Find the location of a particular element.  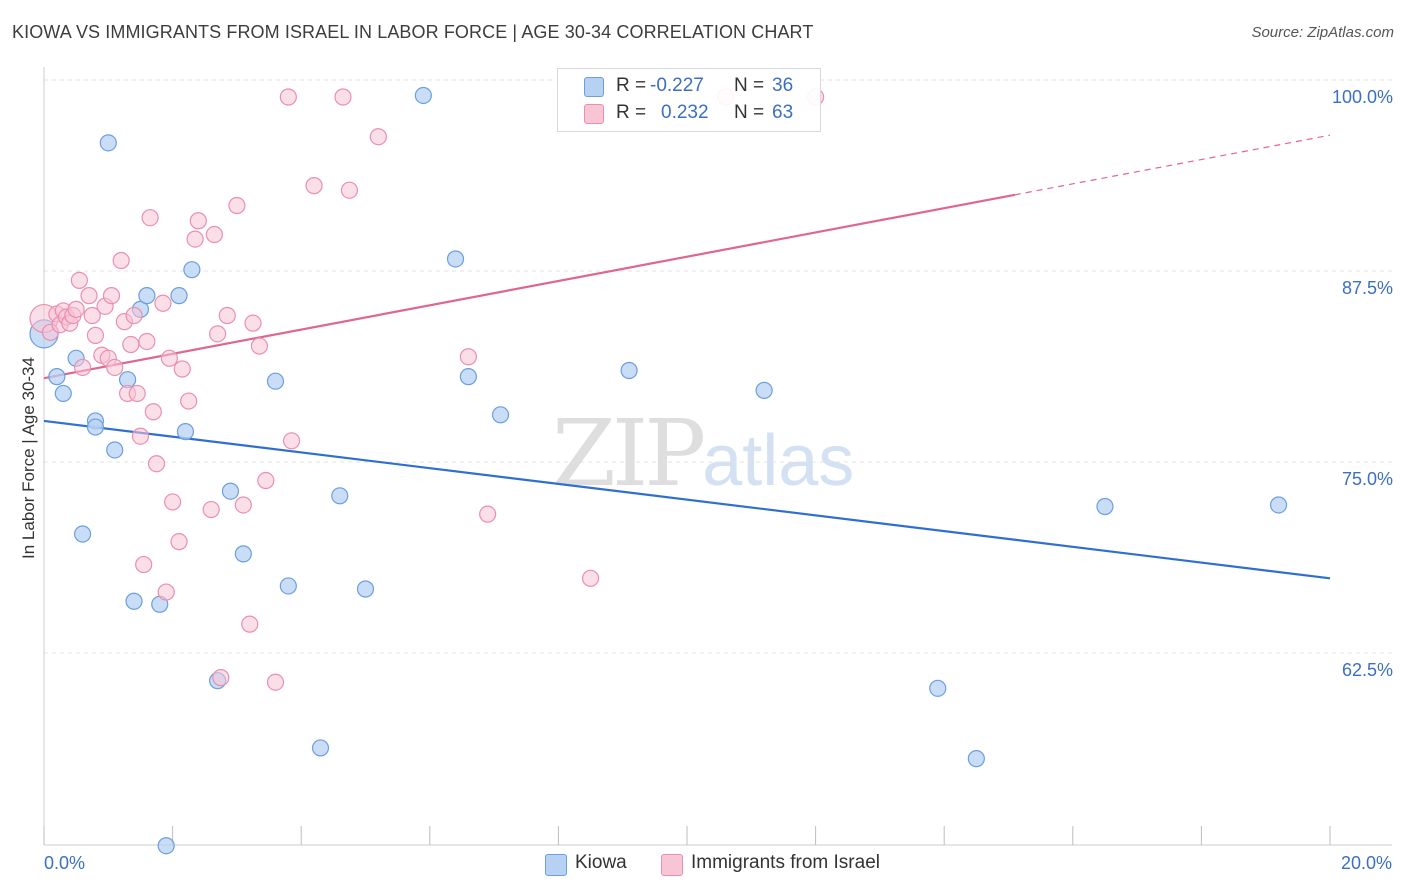

israel-r-label: R = is located at coordinates (631, 112).